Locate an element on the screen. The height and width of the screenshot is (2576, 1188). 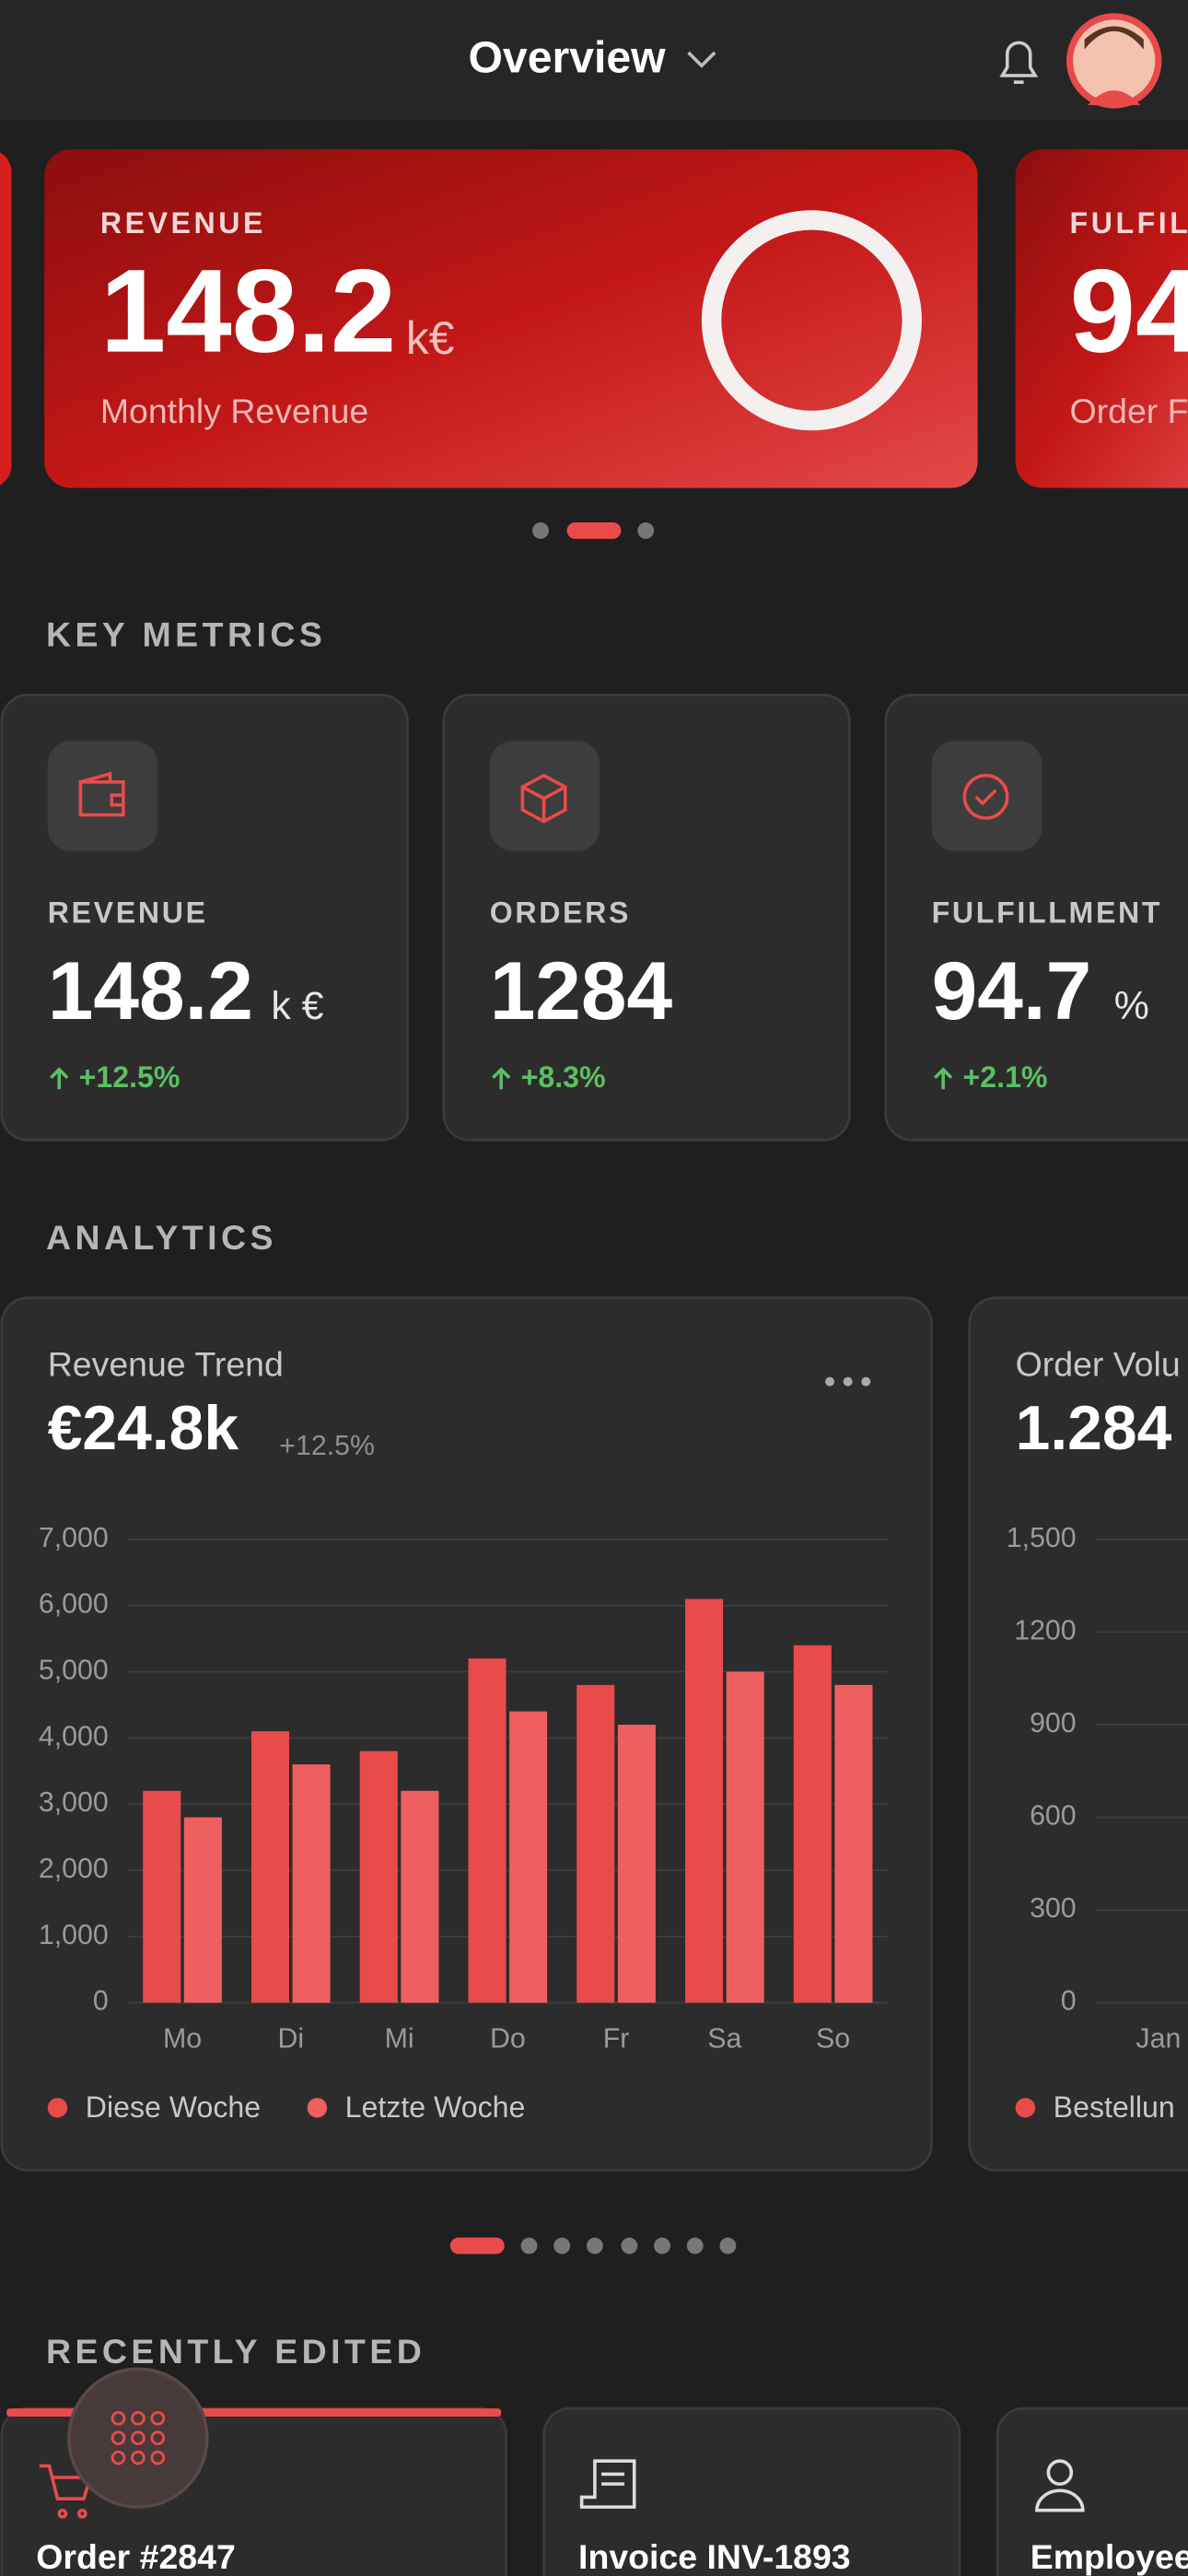
wallet-icon is located at coordinates (101, 794).